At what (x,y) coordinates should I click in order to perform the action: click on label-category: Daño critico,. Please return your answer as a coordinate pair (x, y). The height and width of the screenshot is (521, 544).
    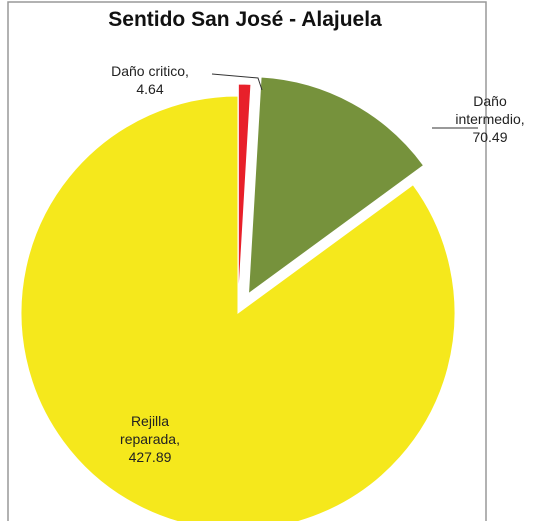
    Looking at the image, I should click on (150, 71).